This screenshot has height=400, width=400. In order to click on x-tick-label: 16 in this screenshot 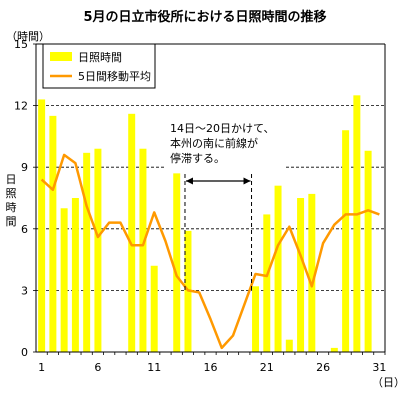, I will do `click(211, 367)`.